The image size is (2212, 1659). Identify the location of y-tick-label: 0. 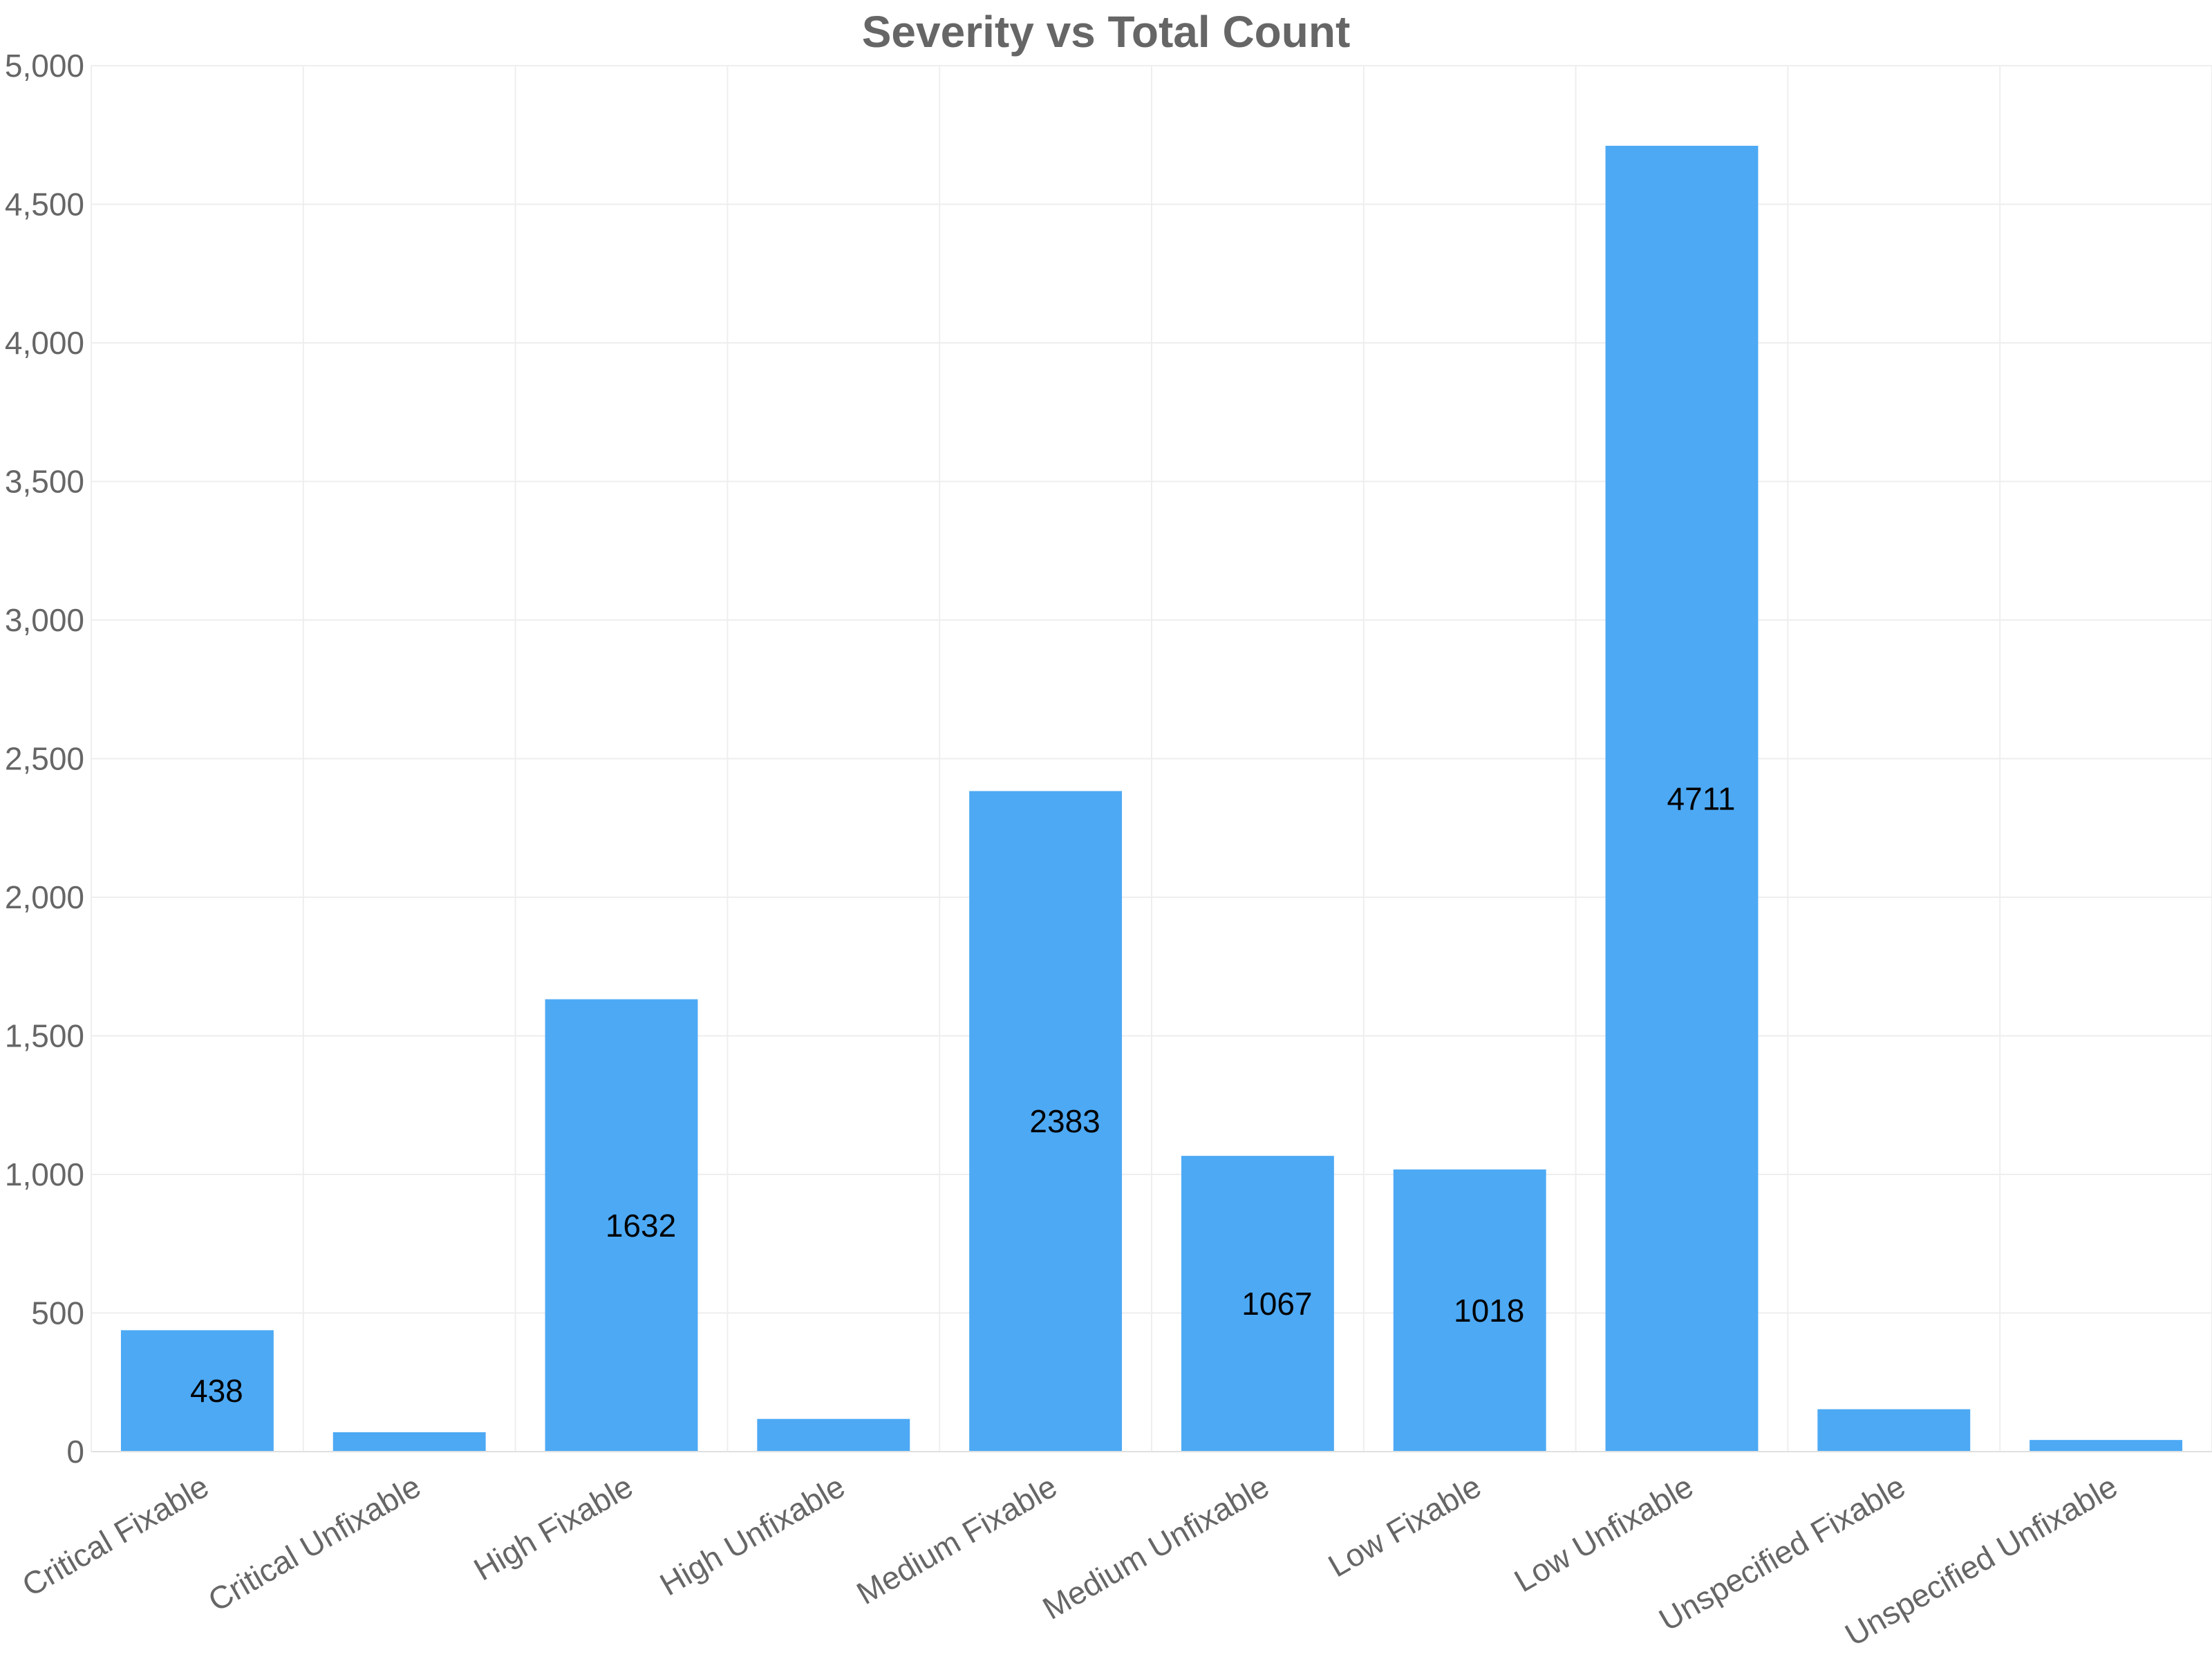
(75, 1452).